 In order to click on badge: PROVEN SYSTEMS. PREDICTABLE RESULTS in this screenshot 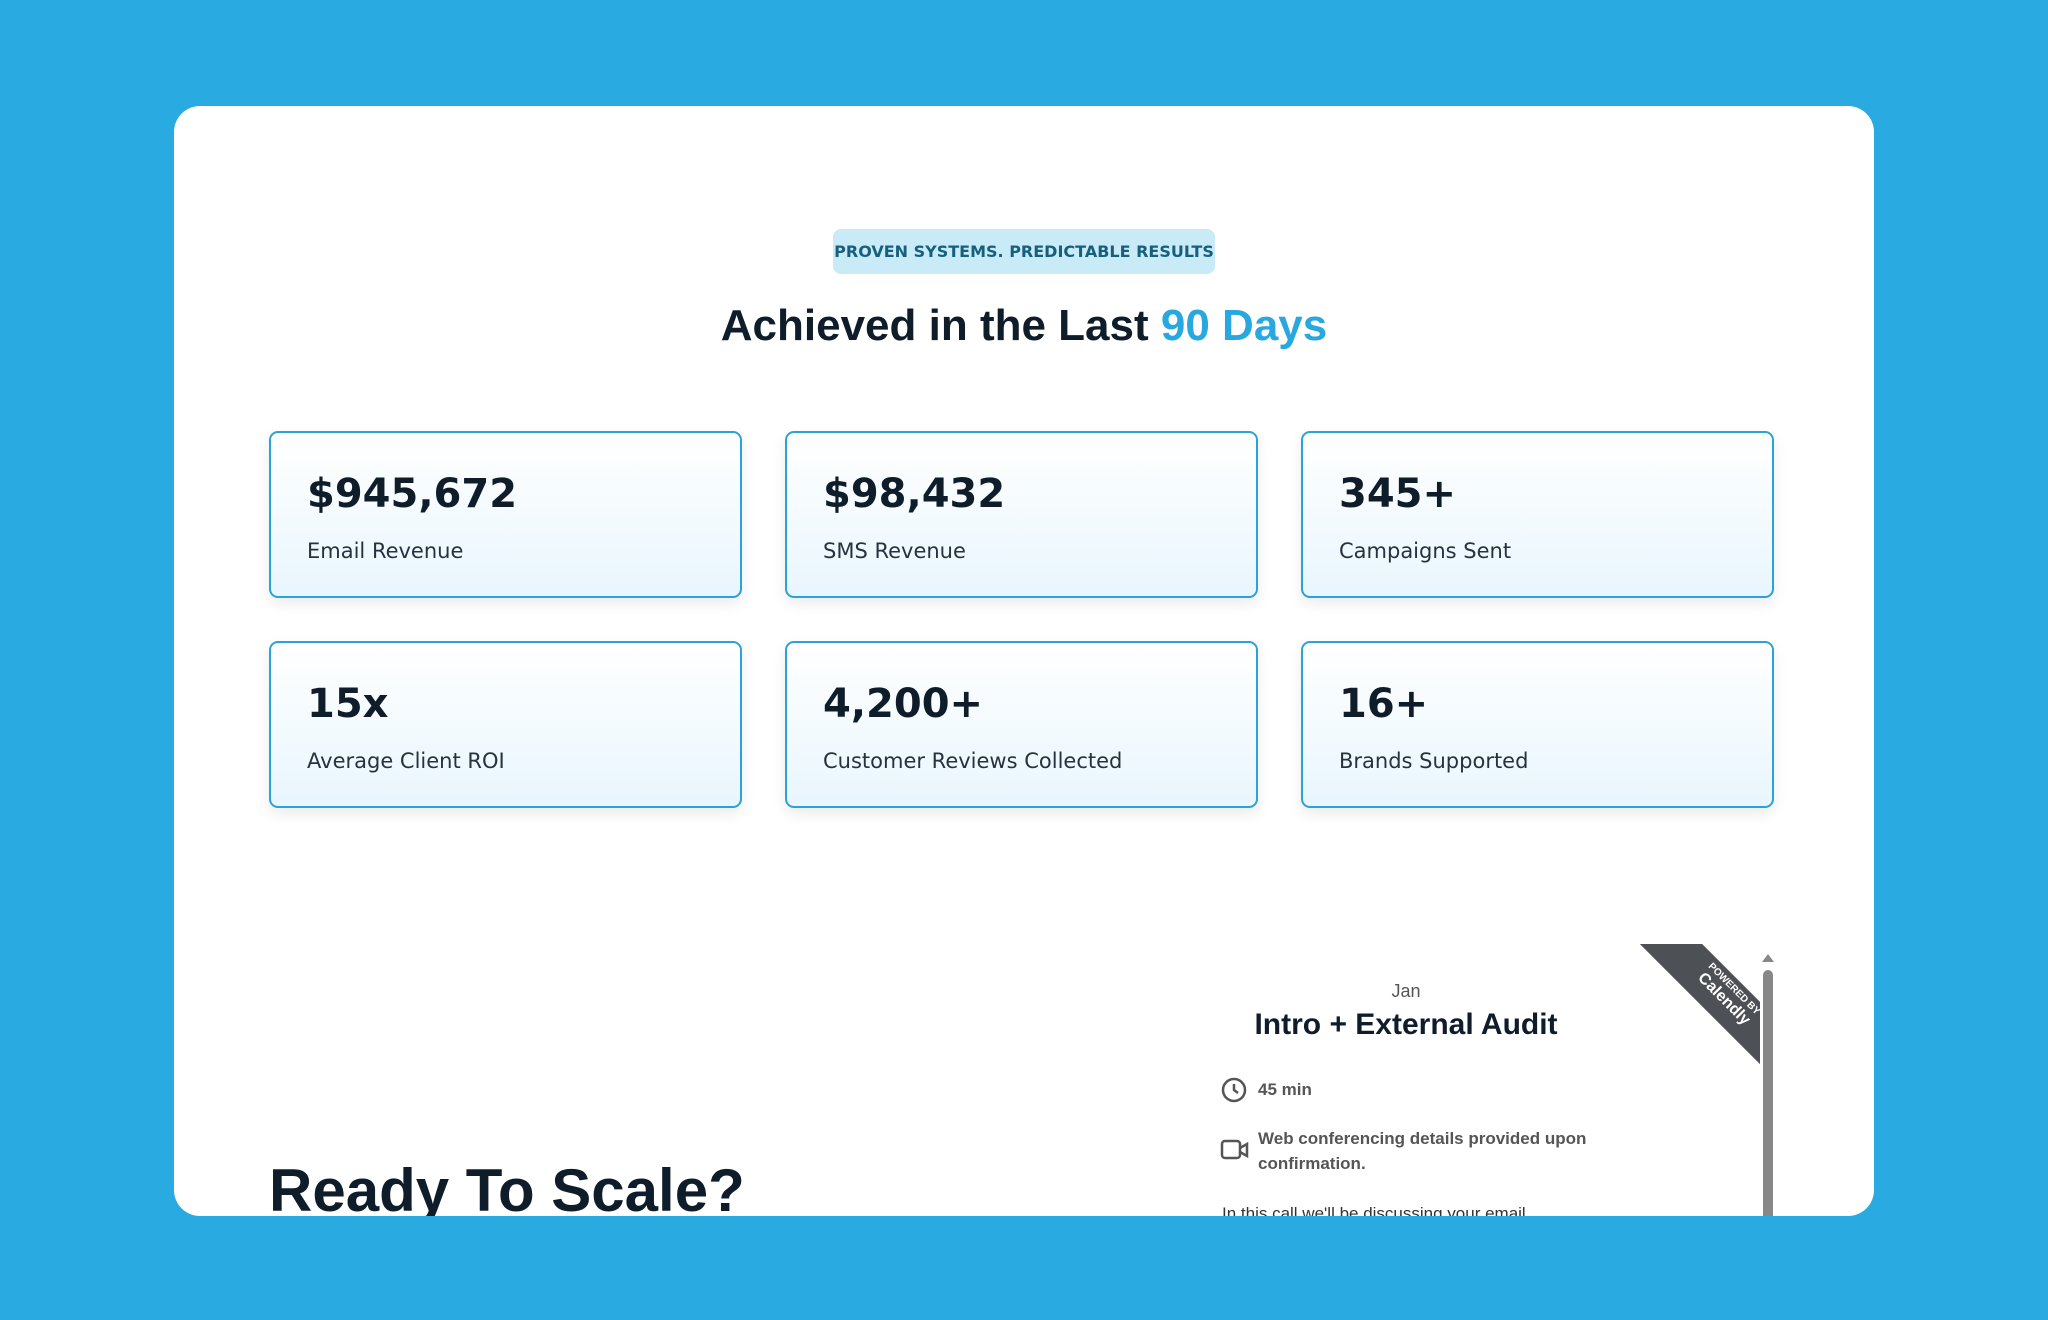, I will do `click(1024, 251)`.